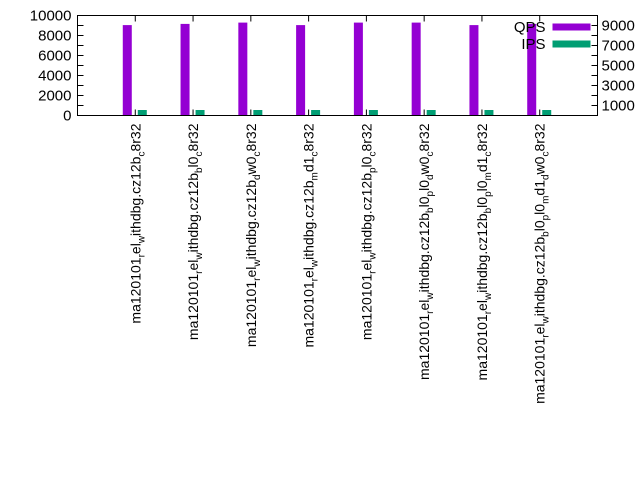 Image resolution: width=640 pixels, height=480 pixels. What do you see at coordinates (482, 164) in the screenshot?
I see `x-tick-label-part: d1` at bounding box center [482, 164].